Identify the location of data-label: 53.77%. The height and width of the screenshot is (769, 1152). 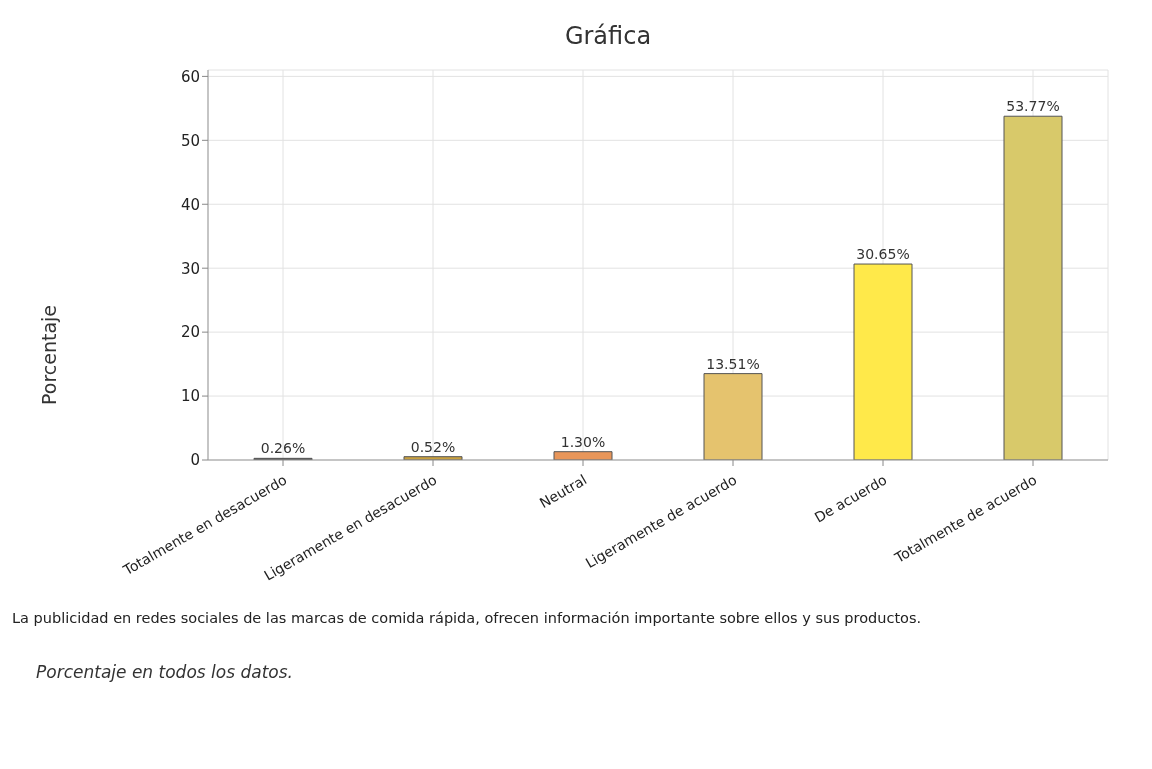
(1033, 106).